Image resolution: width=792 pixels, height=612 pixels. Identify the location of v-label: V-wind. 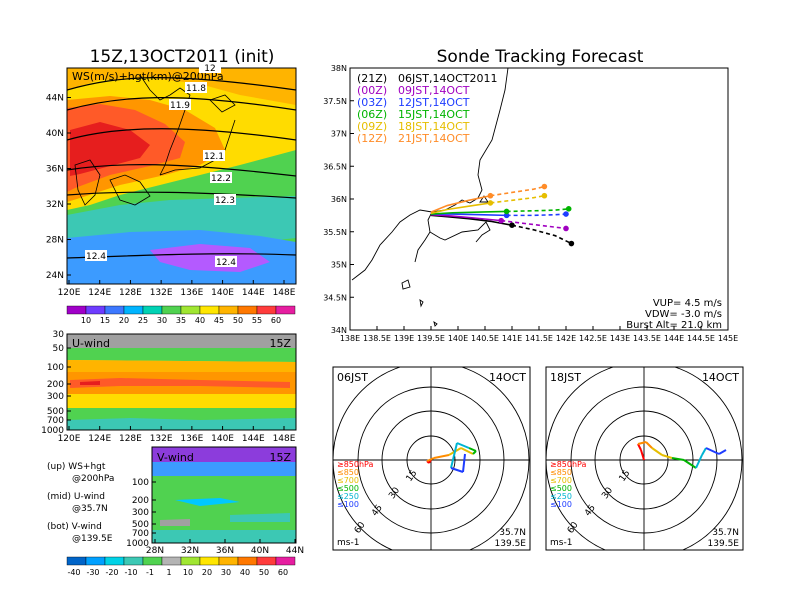
(175, 457).